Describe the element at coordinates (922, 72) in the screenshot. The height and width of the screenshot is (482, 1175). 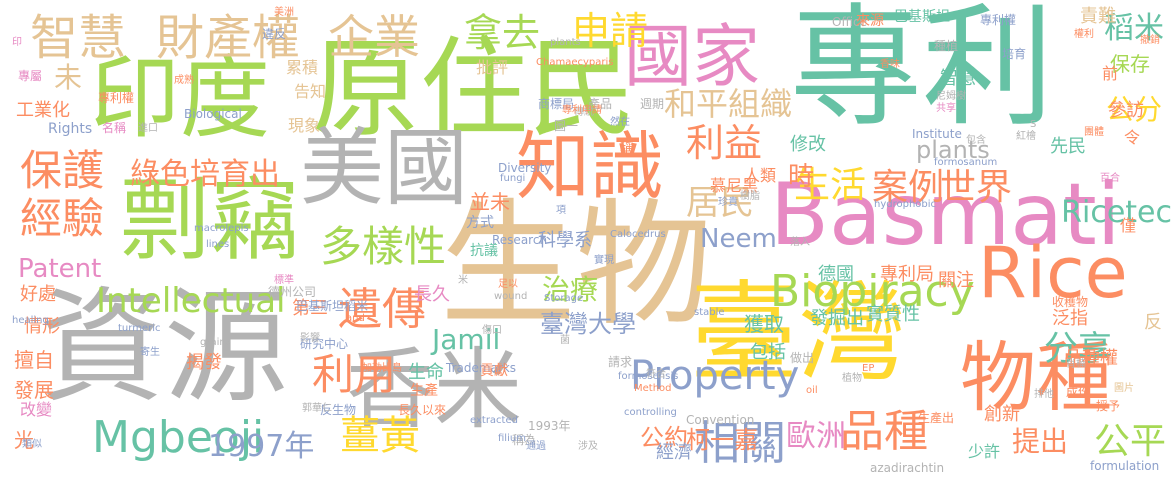
I see `word-0: 專利` at that location.